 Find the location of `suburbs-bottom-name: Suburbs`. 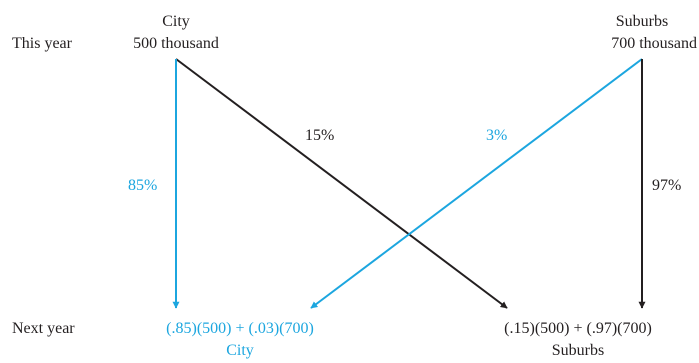

suburbs-bottom-name: Suburbs is located at coordinates (578, 350).